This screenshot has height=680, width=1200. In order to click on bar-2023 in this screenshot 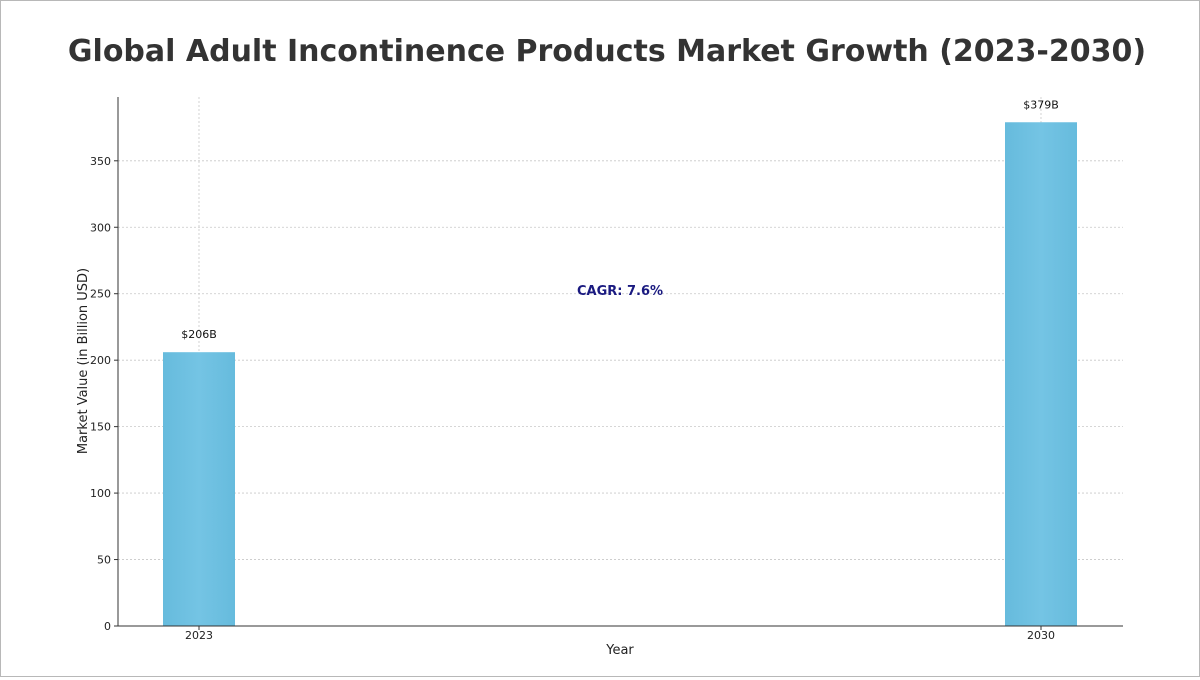, I will do `click(199, 489)`.